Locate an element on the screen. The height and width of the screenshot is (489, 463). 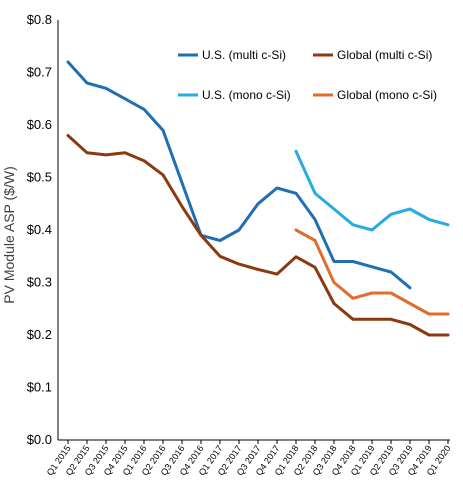
y-tick-label: $0.8 is located at coordinates (39, 19).